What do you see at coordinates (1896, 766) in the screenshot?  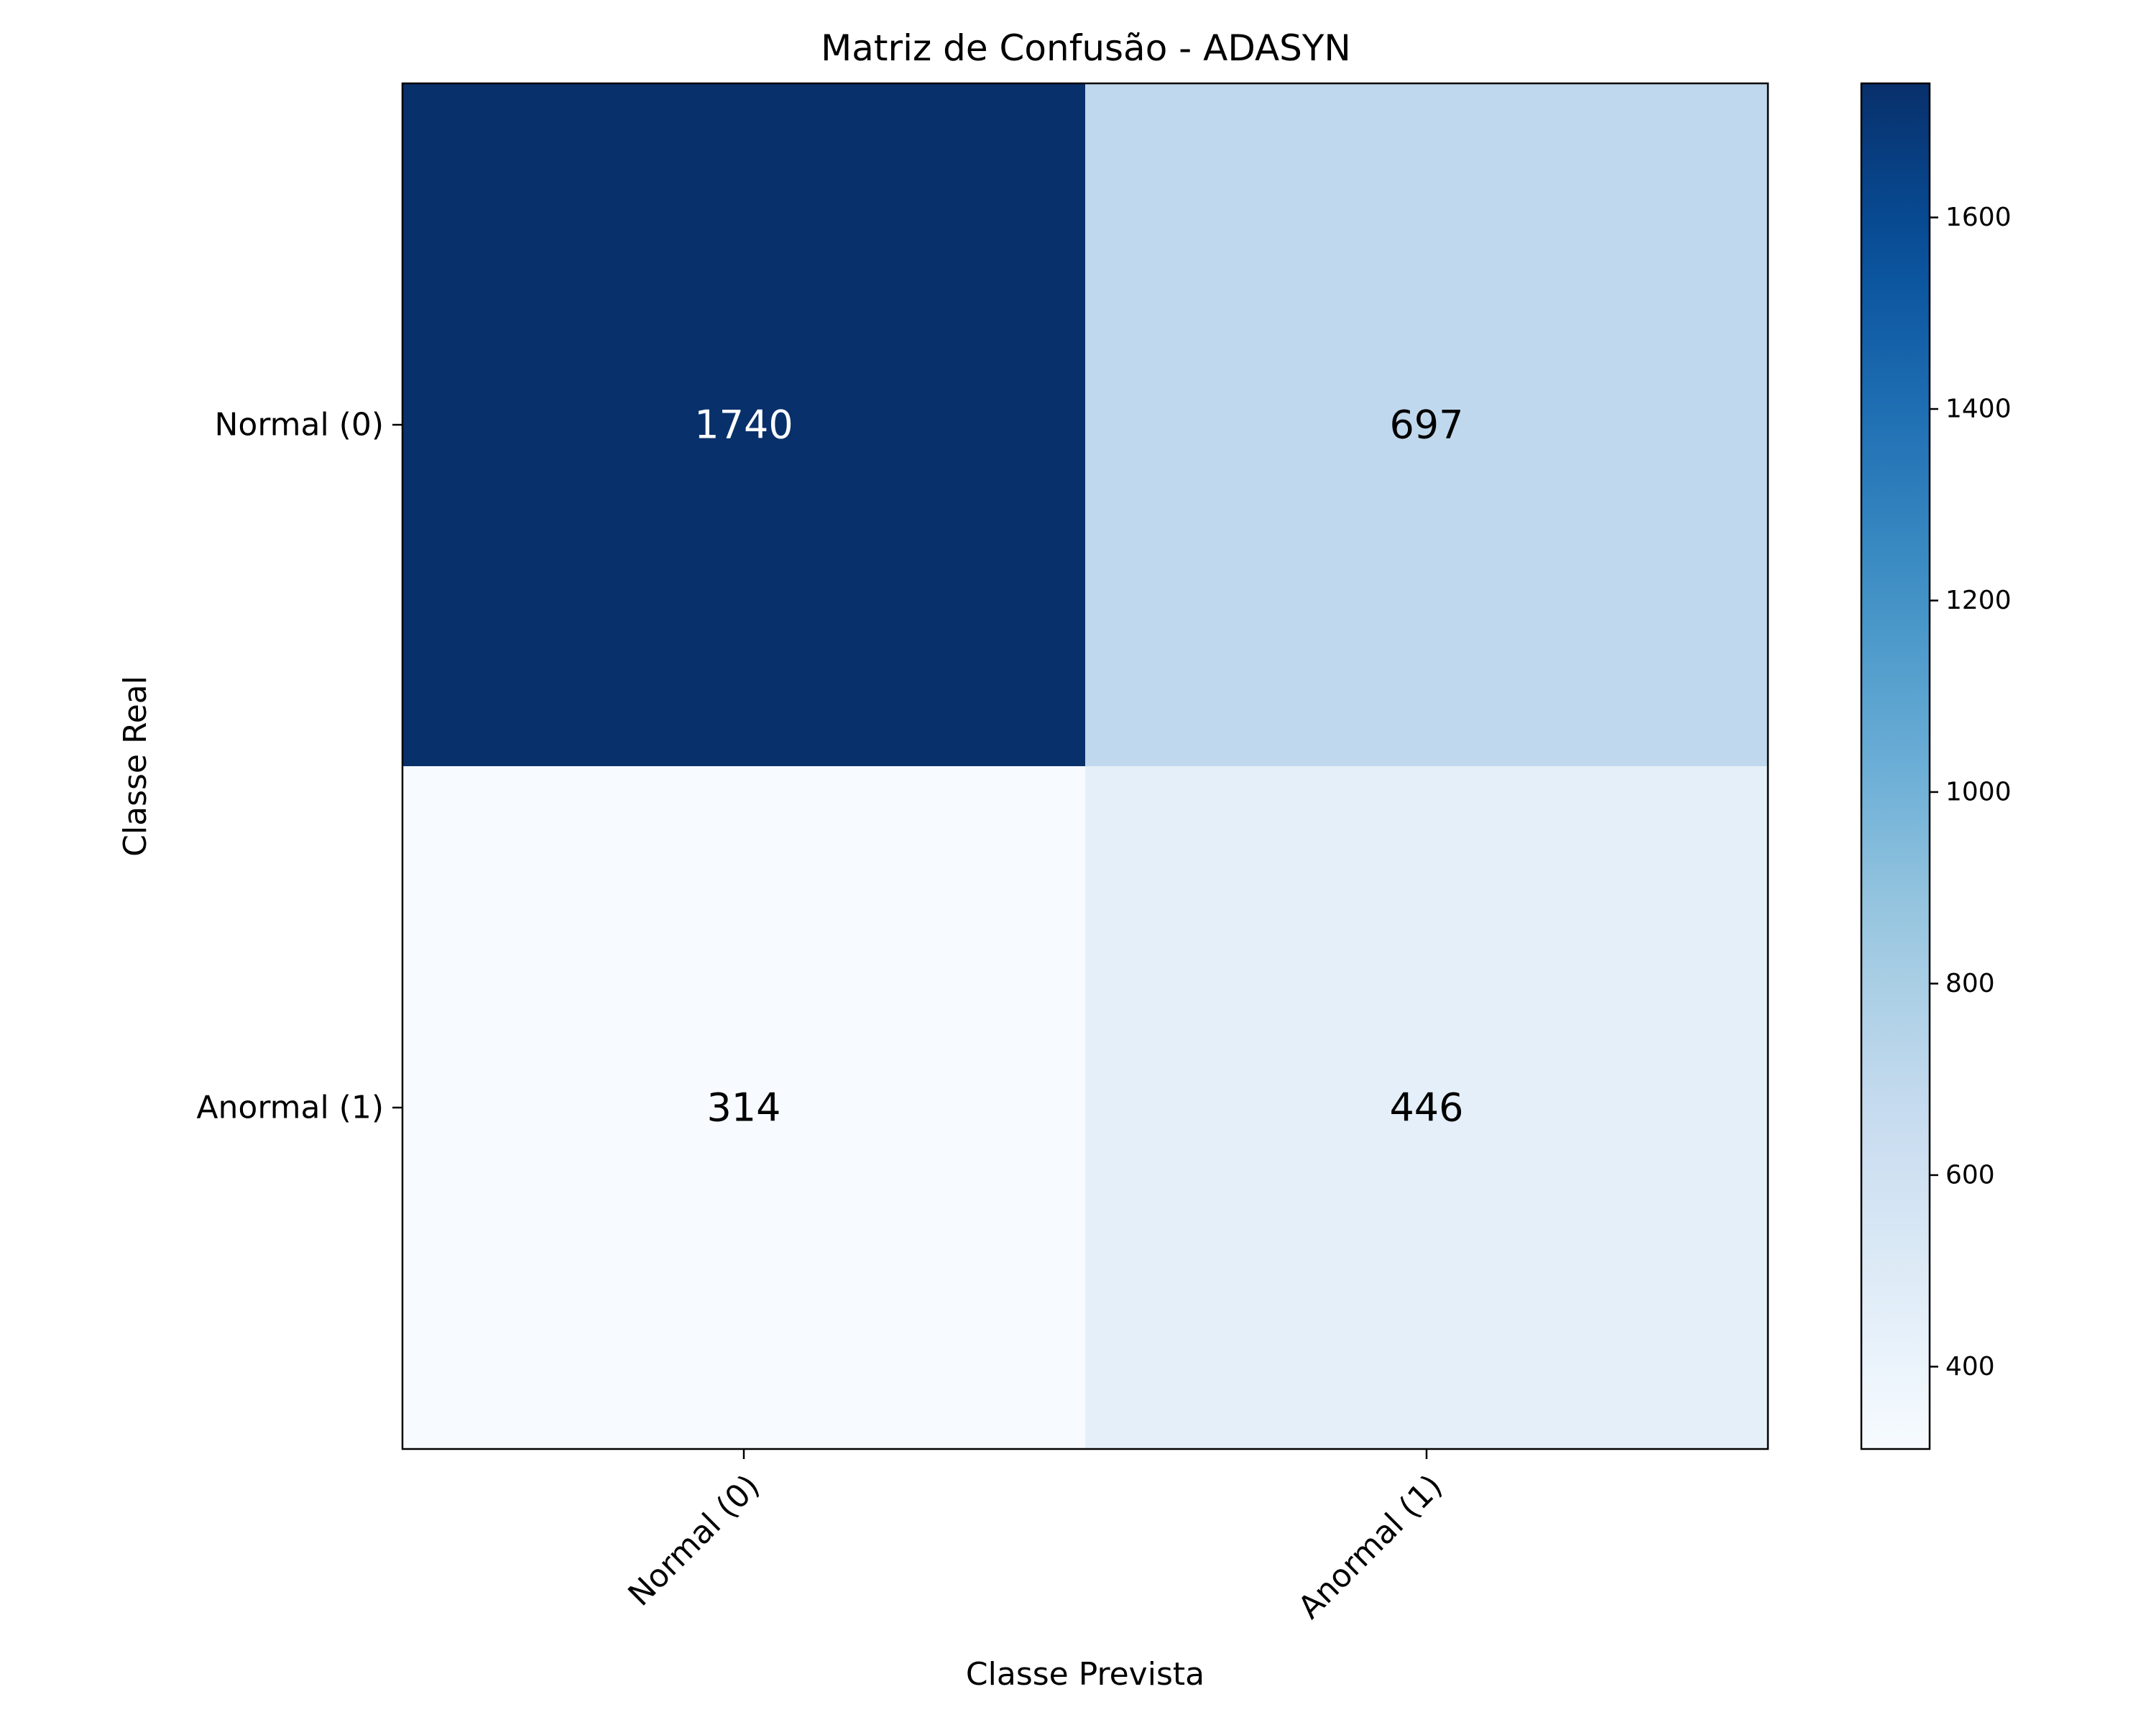 I see `colorbar-gradient` at bounding box center [1896, 766].